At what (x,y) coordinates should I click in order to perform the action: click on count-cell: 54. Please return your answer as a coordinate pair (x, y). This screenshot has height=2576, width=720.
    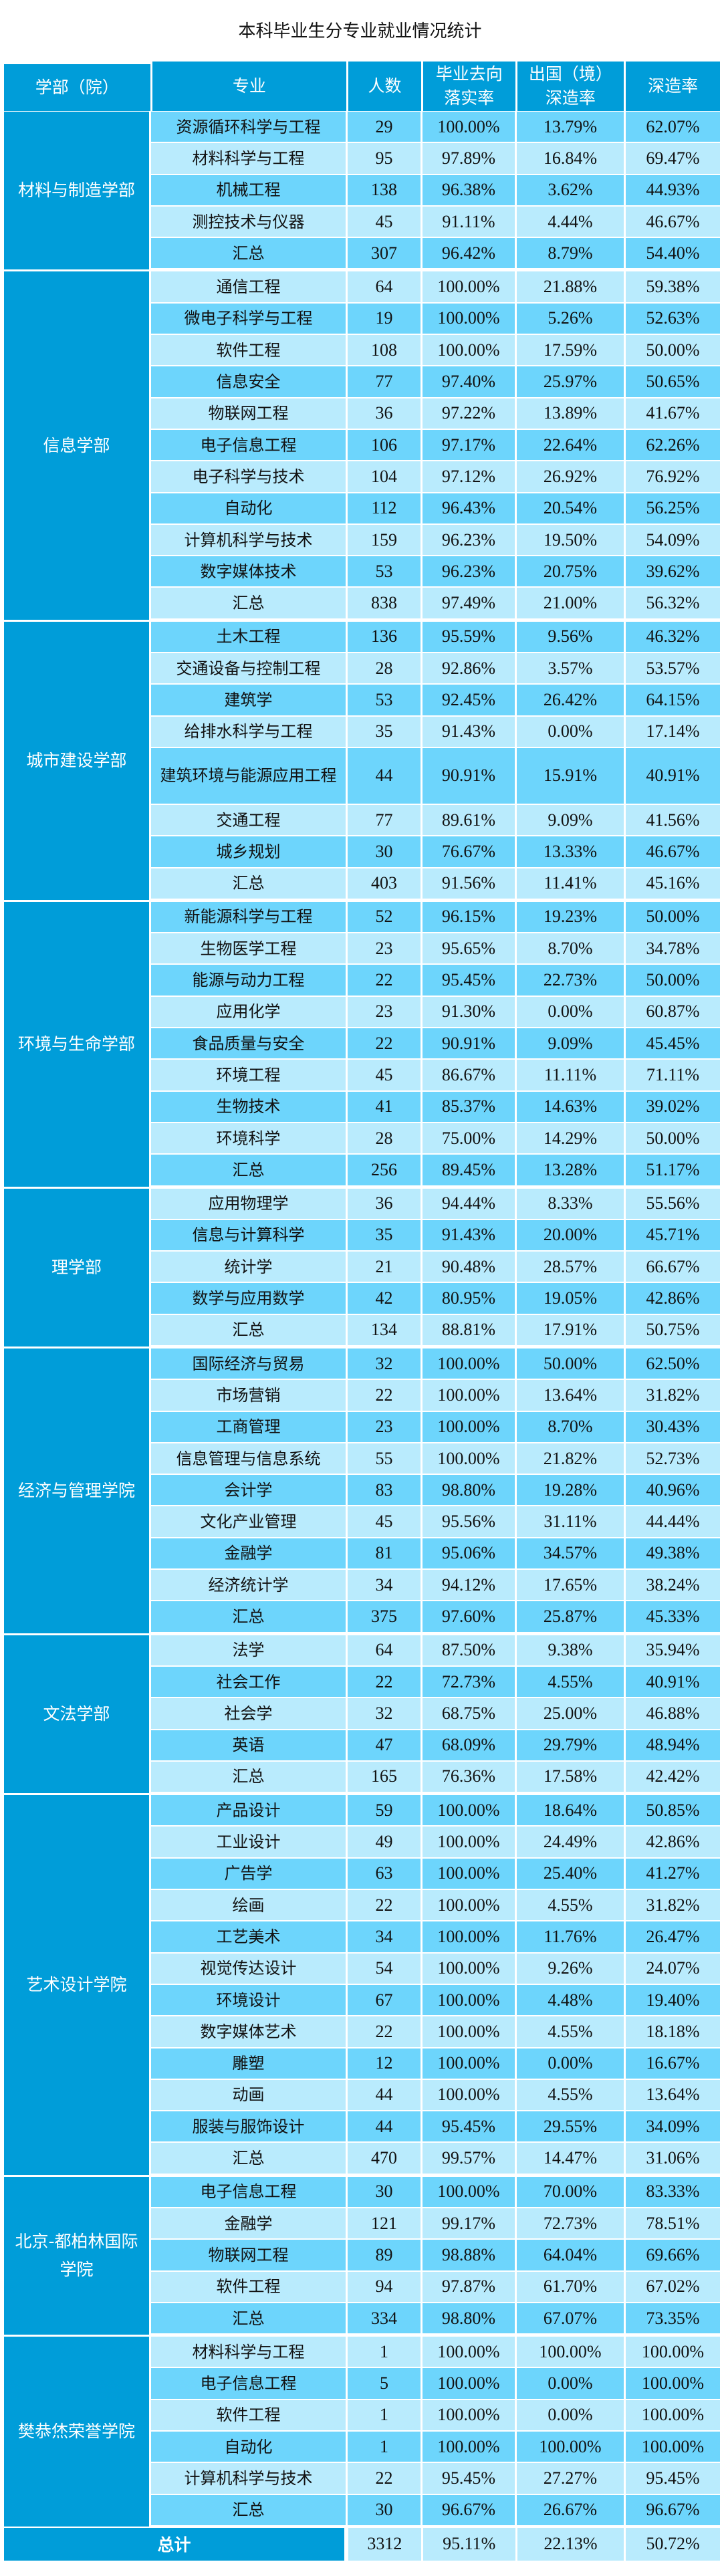
    Looking at the image, I should click on (385, 1968).